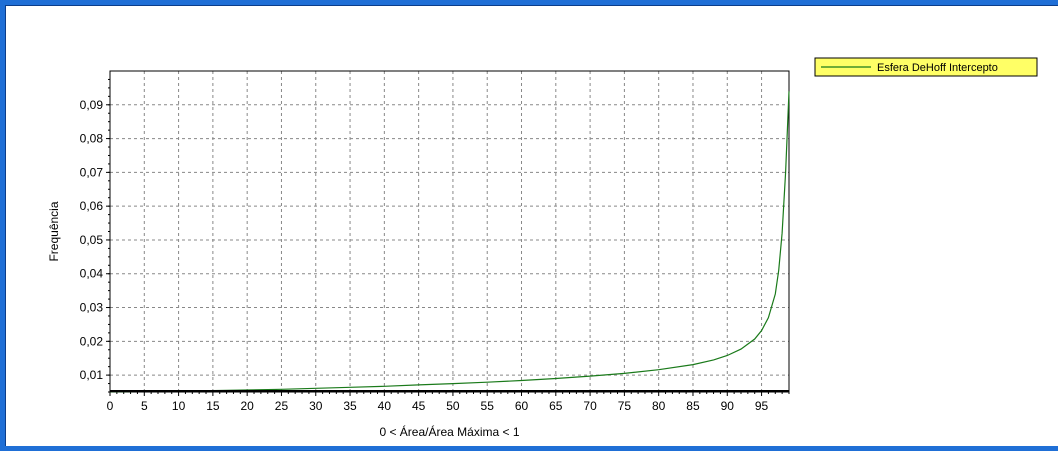 This screenshot has height=451, width=1058. I want to click on y-tick-label: 0,09, so click(92, 105).